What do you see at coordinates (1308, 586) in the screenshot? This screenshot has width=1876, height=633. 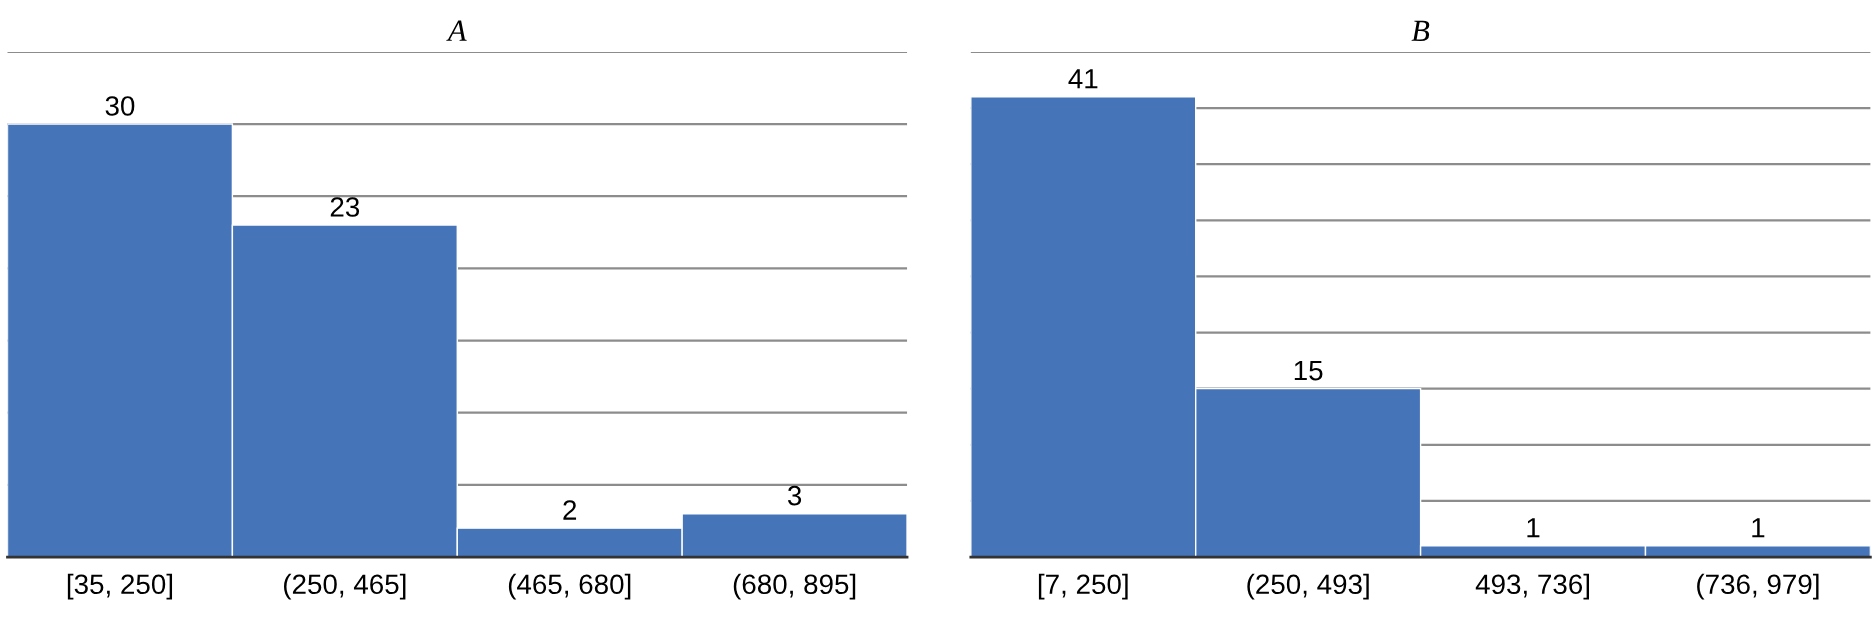 I see `x-tick-label: (250, 493]` at bounding box center [1308, 586].